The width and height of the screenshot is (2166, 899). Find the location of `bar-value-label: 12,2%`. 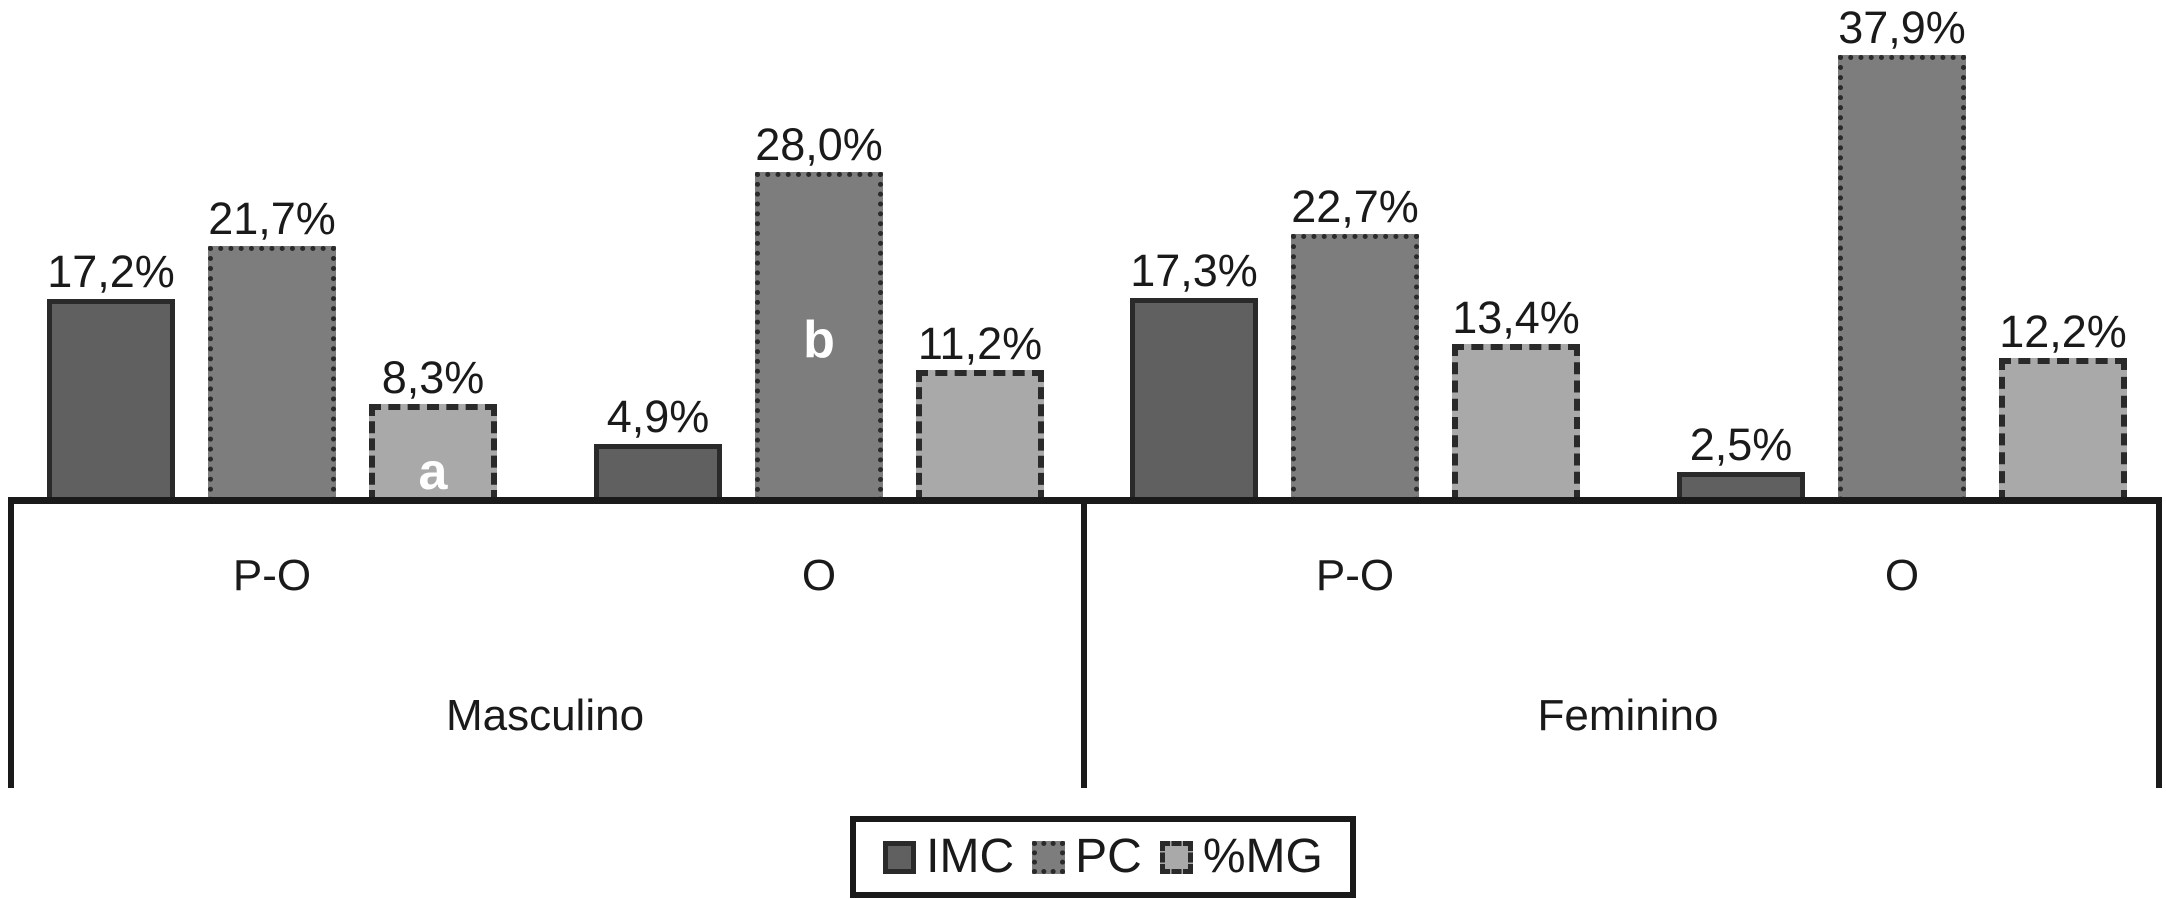

bar-value-label: 12,2% is located at coordinates (2063, 331).